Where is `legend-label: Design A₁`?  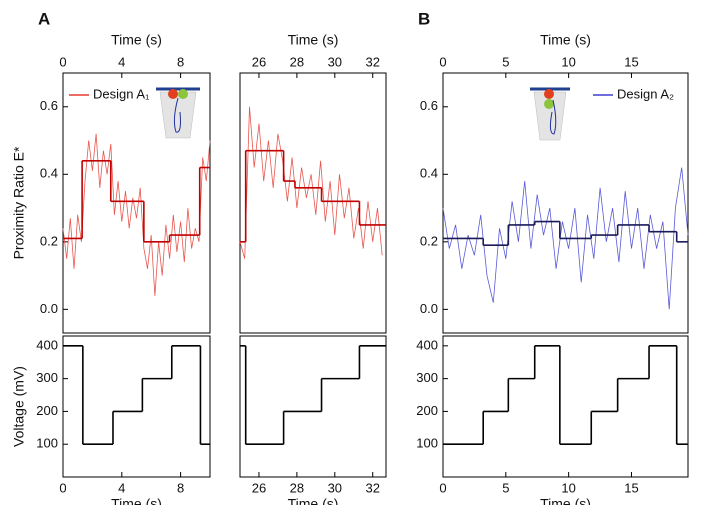 legend-label: Design A₁ is located at coordinates (121, 93).